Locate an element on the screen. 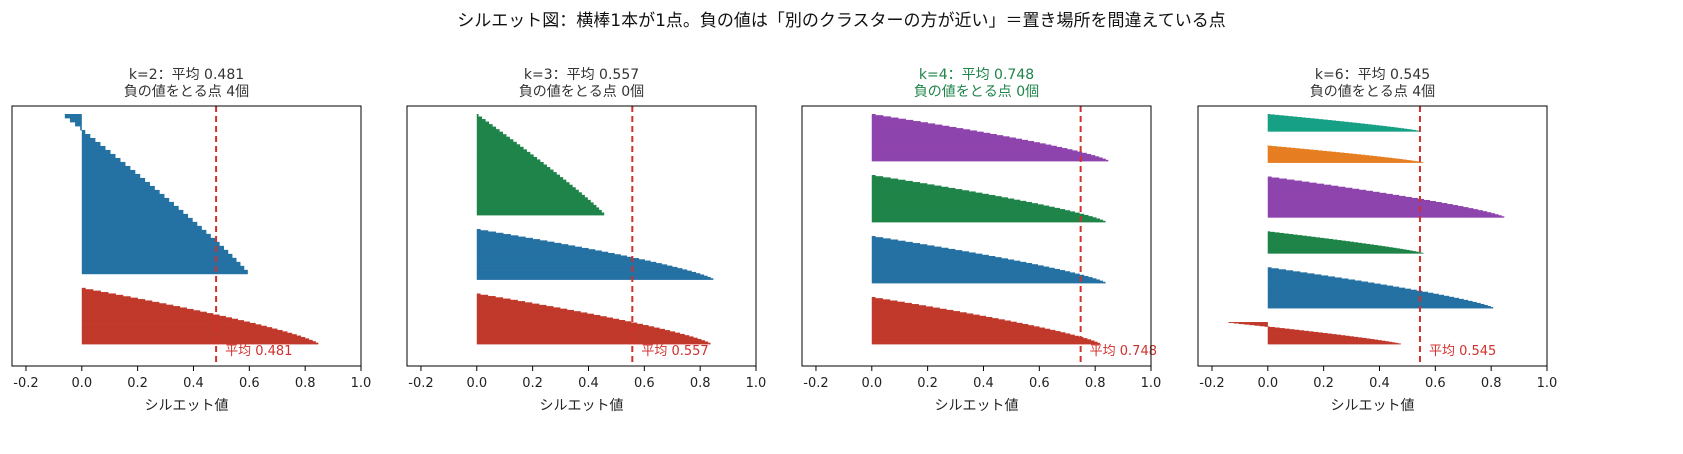 Image resolution: width=1683 pixels, height=454 pixels. x-axis-label: シルエット値 is located at coordinates (1373, 406).